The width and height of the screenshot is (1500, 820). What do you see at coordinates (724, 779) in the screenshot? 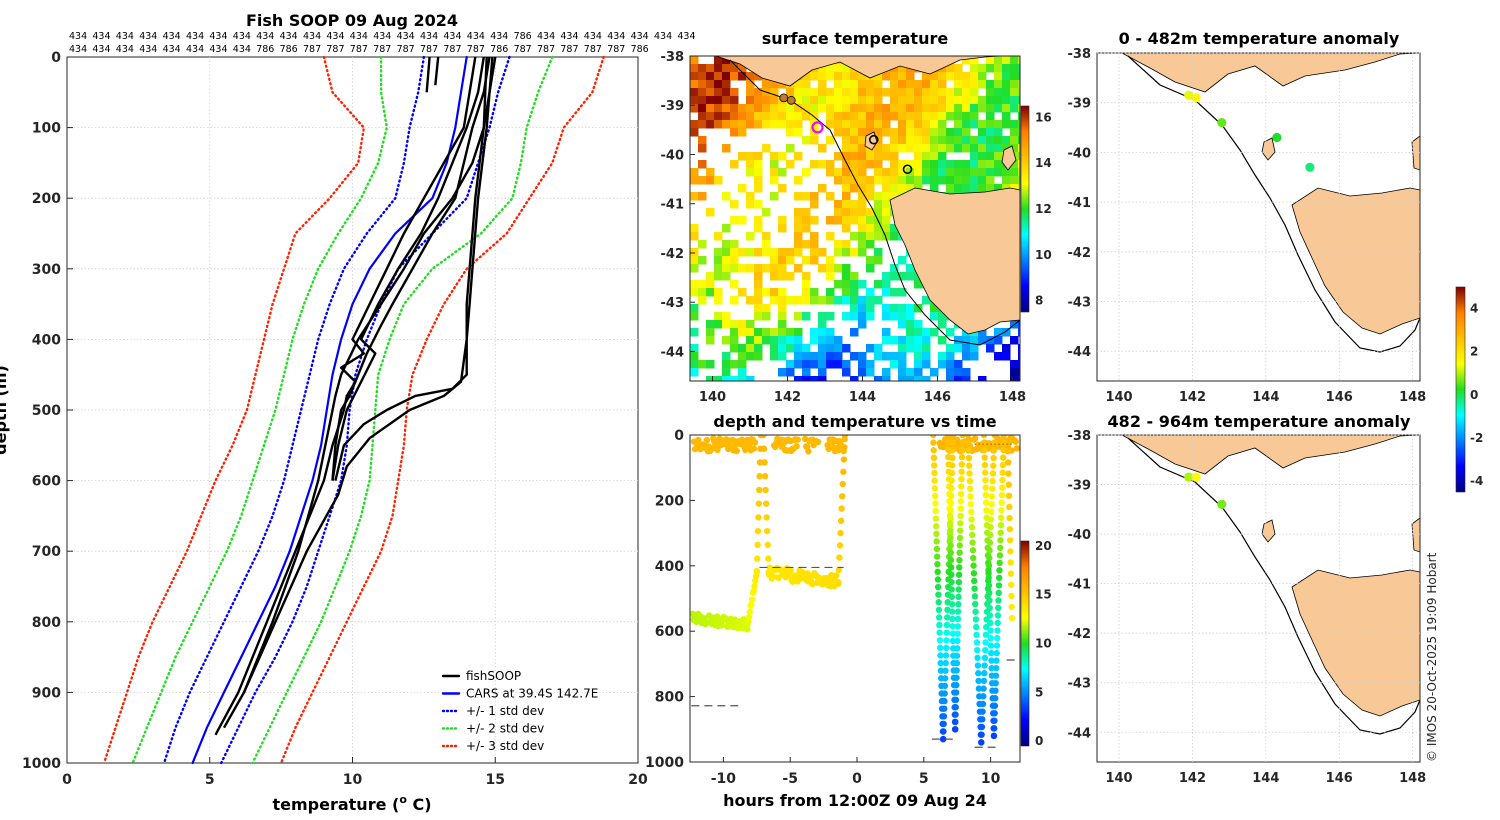
I see `depth-time-xtick-label: -10` at bounding box center [724, 779].